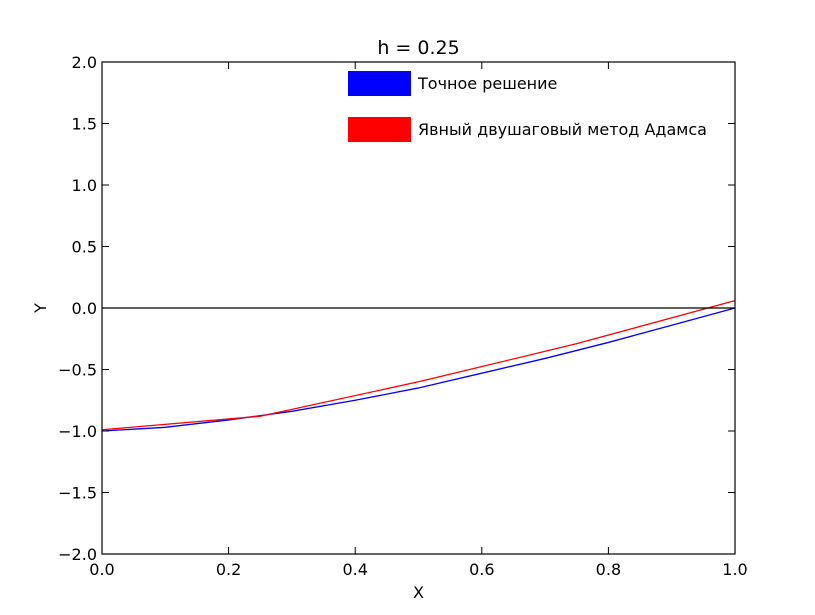 The image size is (815, 615). I want to click on y-axis-label: Y, so click(40, 308).